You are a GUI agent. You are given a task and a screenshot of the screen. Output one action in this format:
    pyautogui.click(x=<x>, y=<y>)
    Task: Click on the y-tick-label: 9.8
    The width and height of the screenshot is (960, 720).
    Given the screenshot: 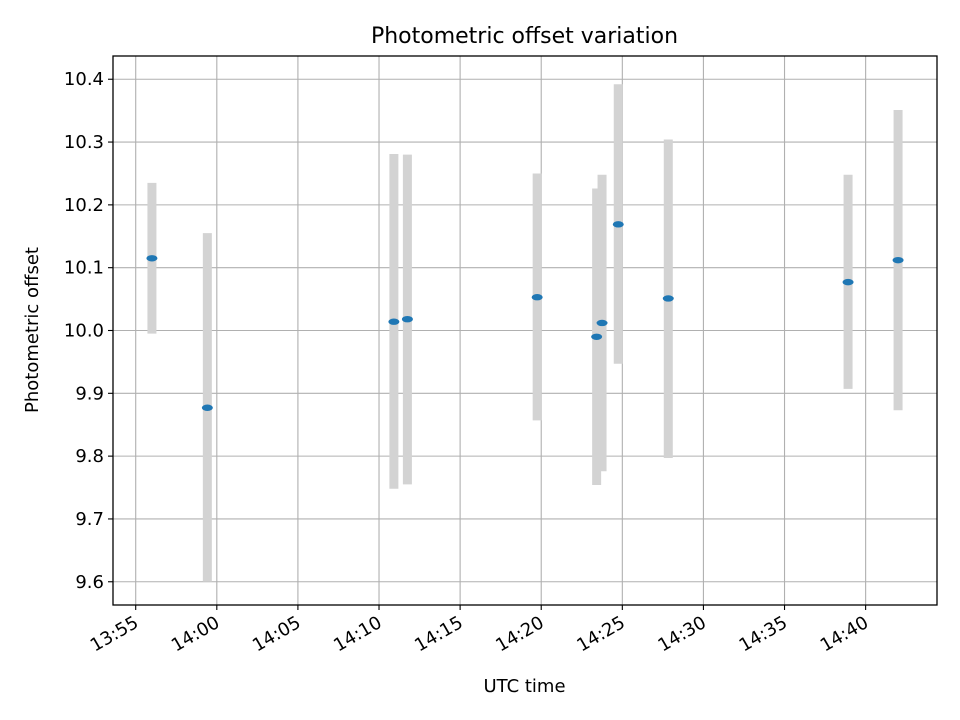 What is the action you would take?
    pyautogui.click(x=89, y=456)
    